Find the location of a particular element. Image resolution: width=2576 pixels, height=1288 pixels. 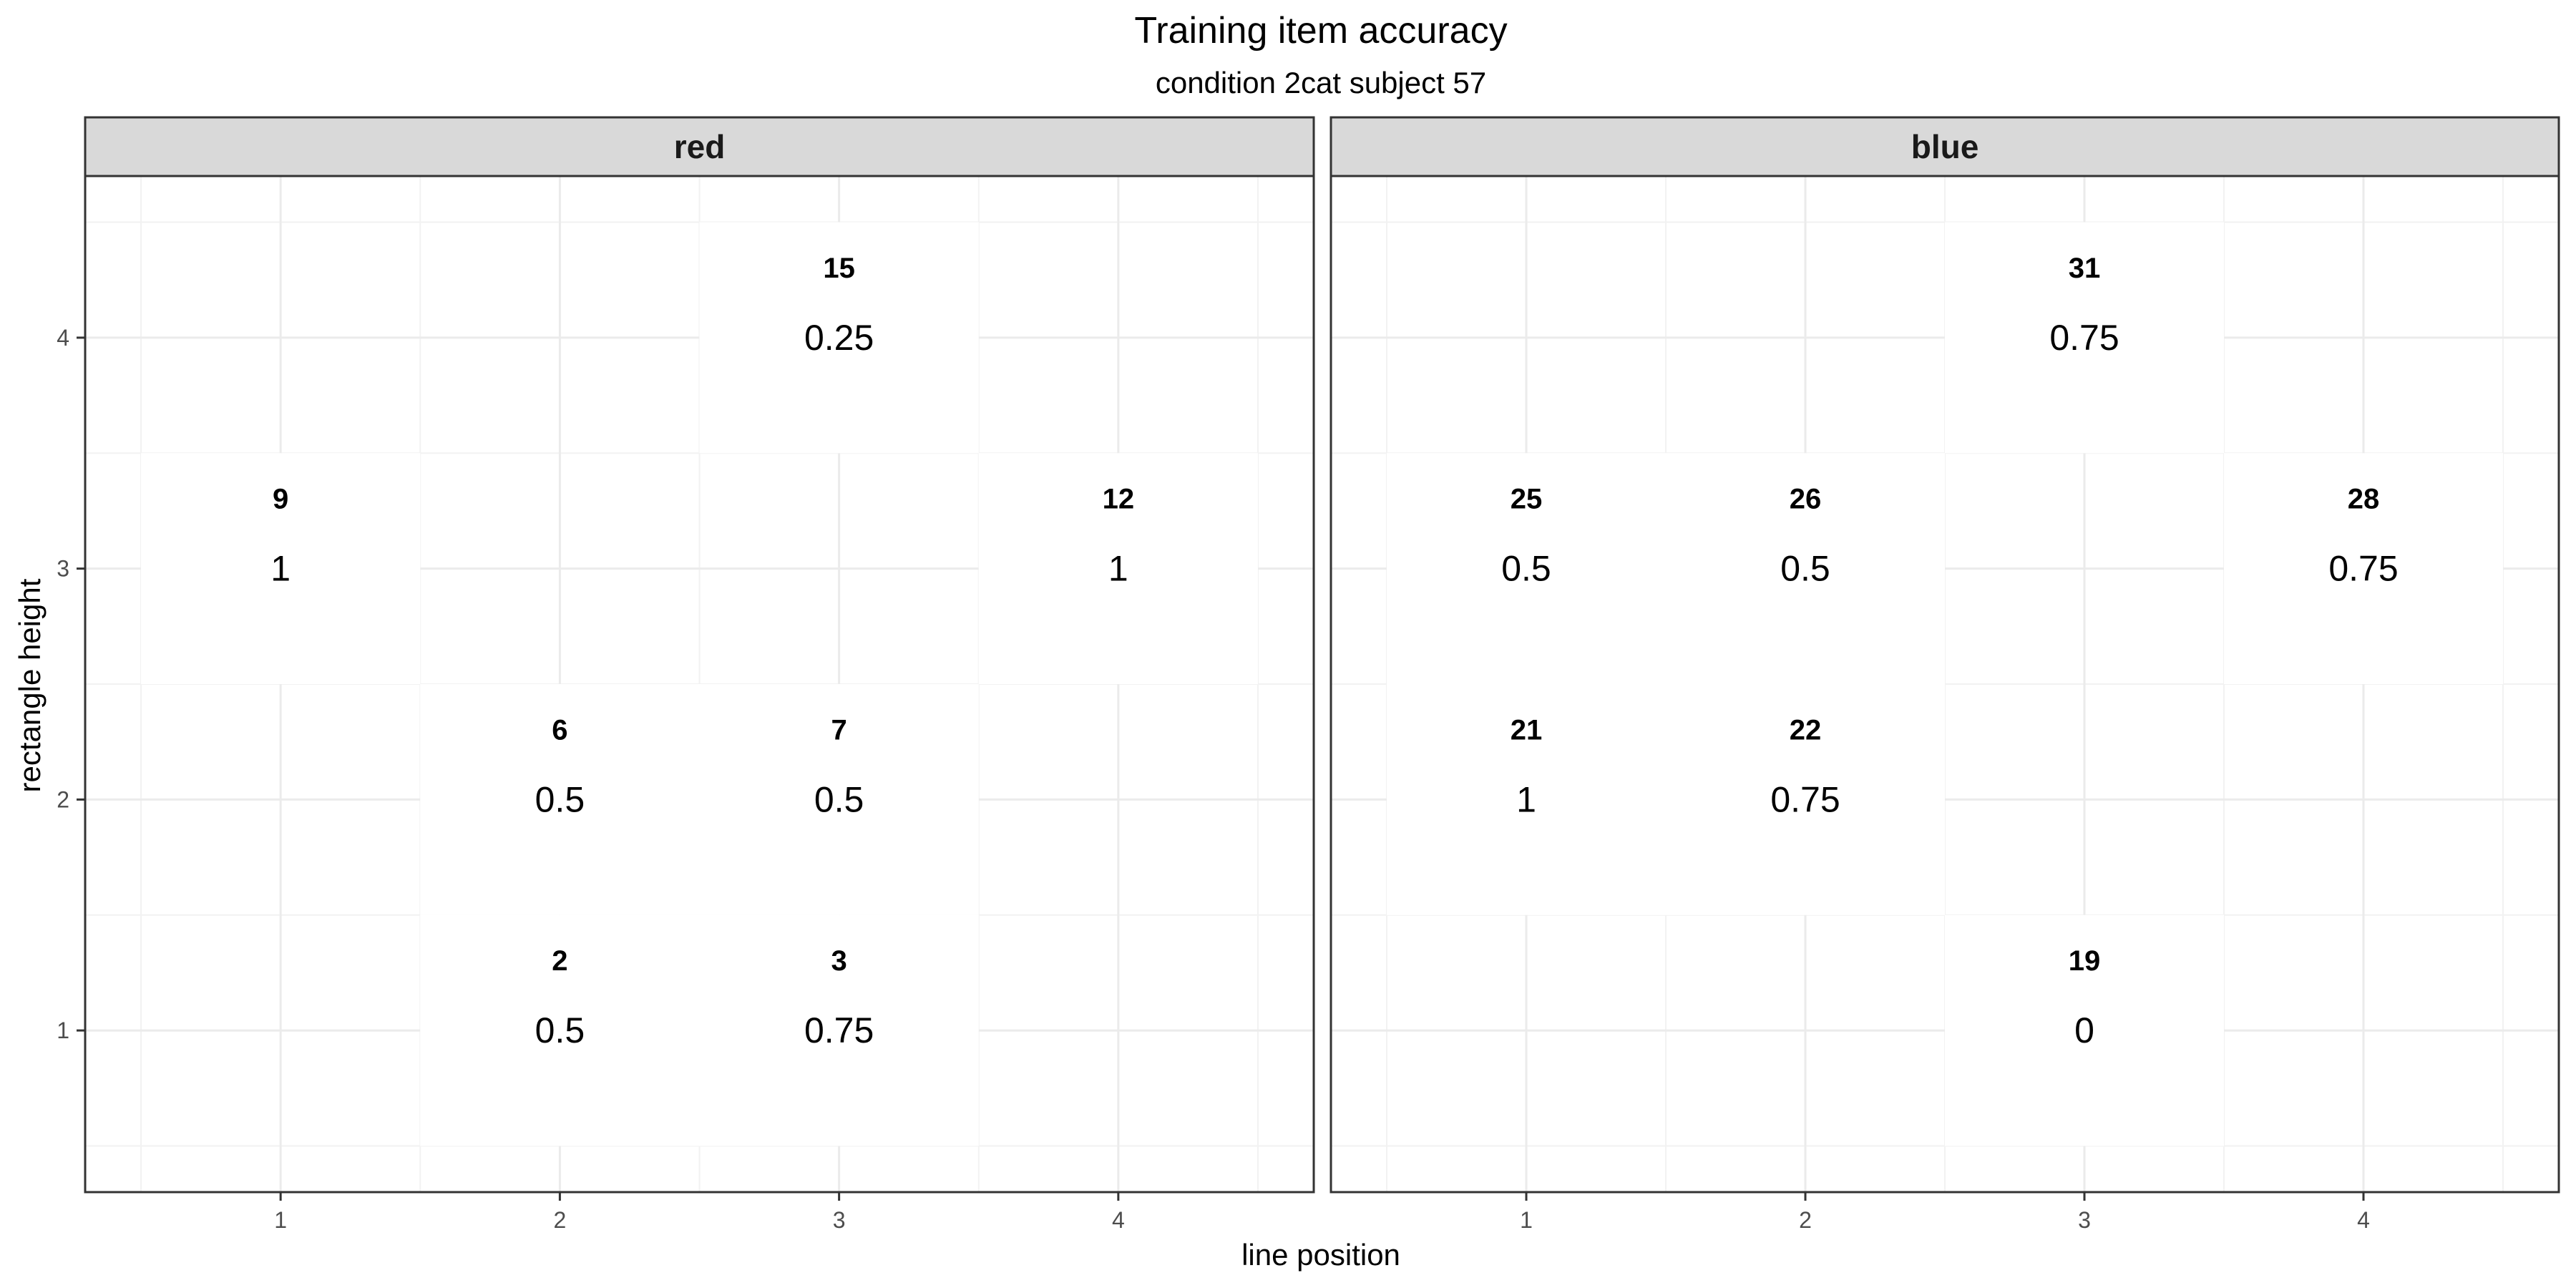

facet-strip-blue is located at coordinates (1945, 146).